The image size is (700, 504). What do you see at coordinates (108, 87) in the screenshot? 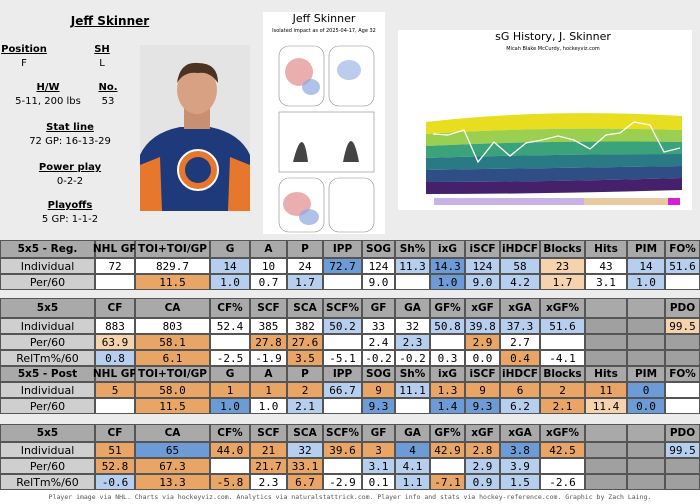
I see `field-label: No.` at bounding box center [108, 87].